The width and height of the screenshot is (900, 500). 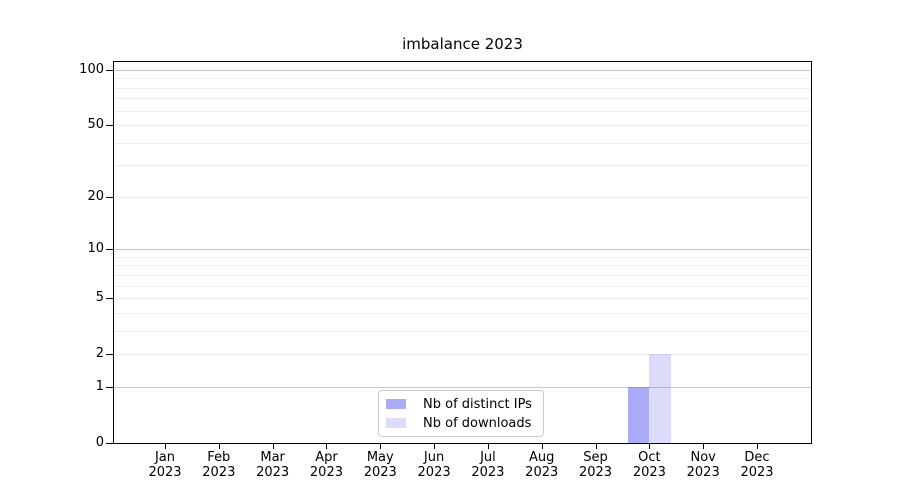 What do you see at coordinates (99, 298) in the screenshot?
I see `y-tick-label-5: 5` at bounding box center [99, 298].